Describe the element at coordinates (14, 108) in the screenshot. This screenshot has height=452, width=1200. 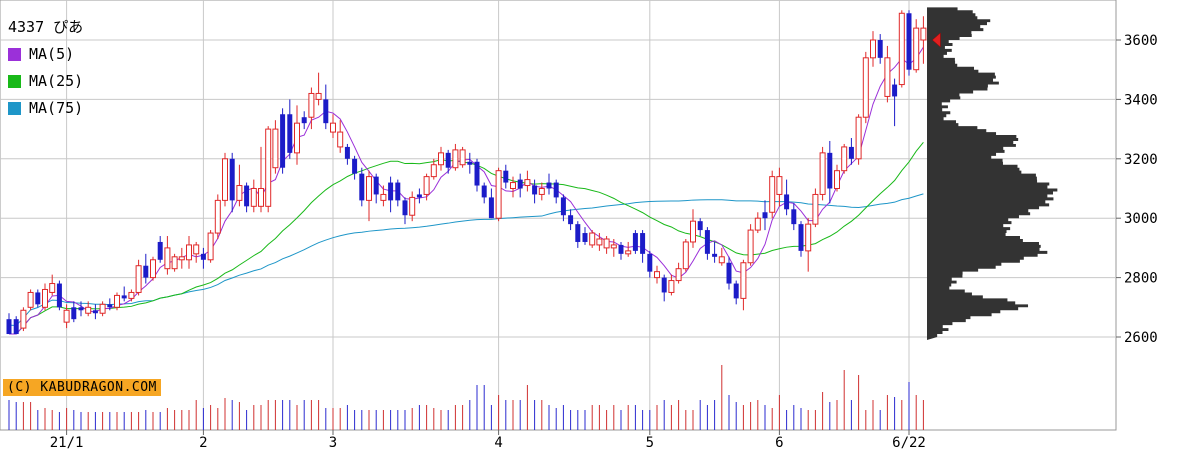
I see `ma75-swatch` at that location.